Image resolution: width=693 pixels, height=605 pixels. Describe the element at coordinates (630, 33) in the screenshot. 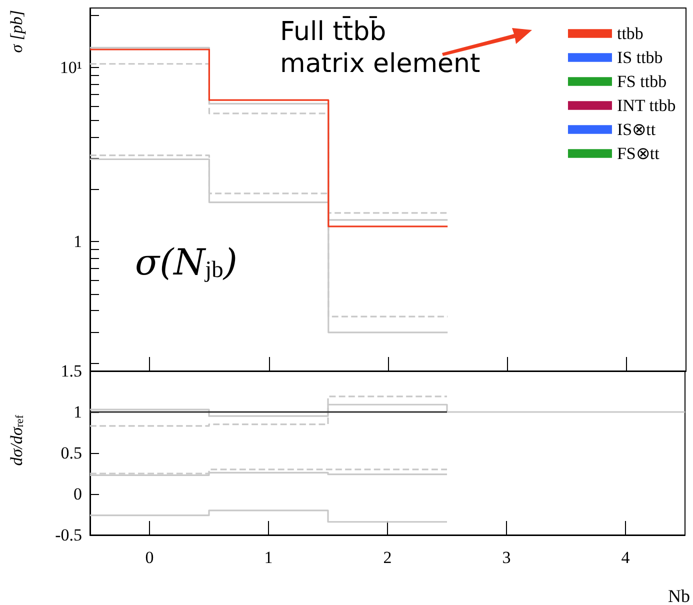

I see `legend-label: ttbb` at that location.